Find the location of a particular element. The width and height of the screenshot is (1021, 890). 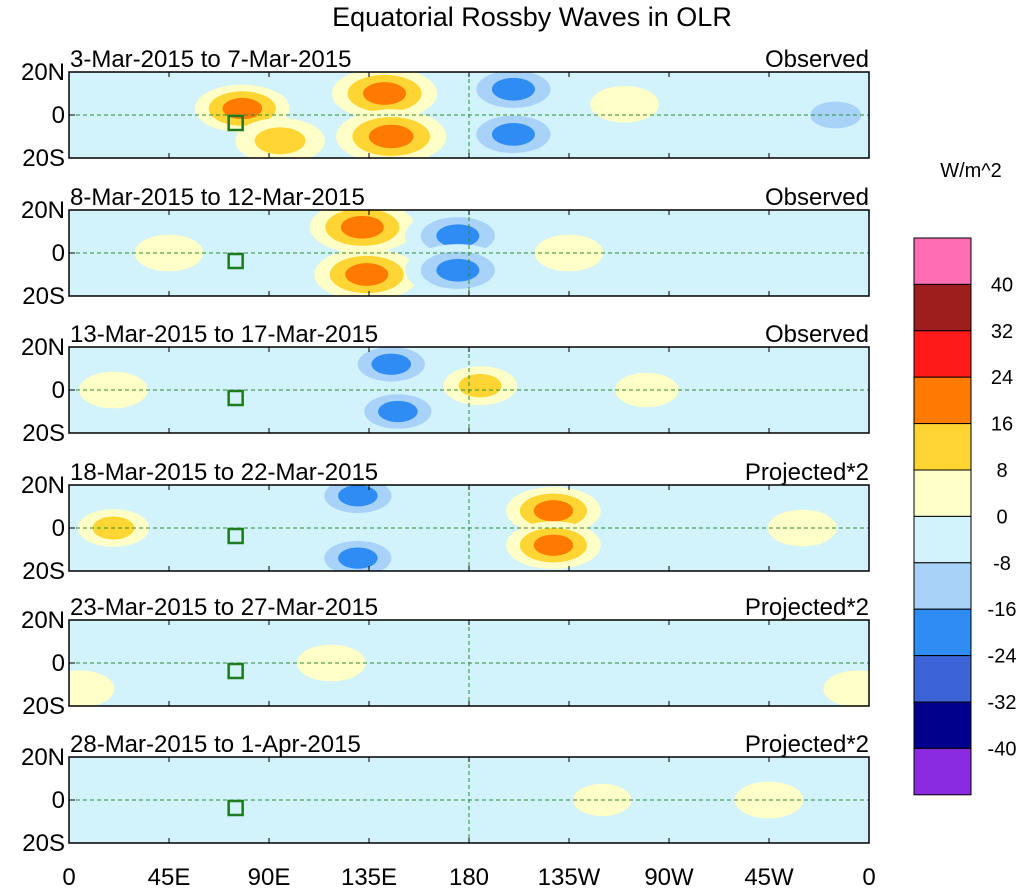

x-tick-label: 45W is located at coordinates (769, 877).